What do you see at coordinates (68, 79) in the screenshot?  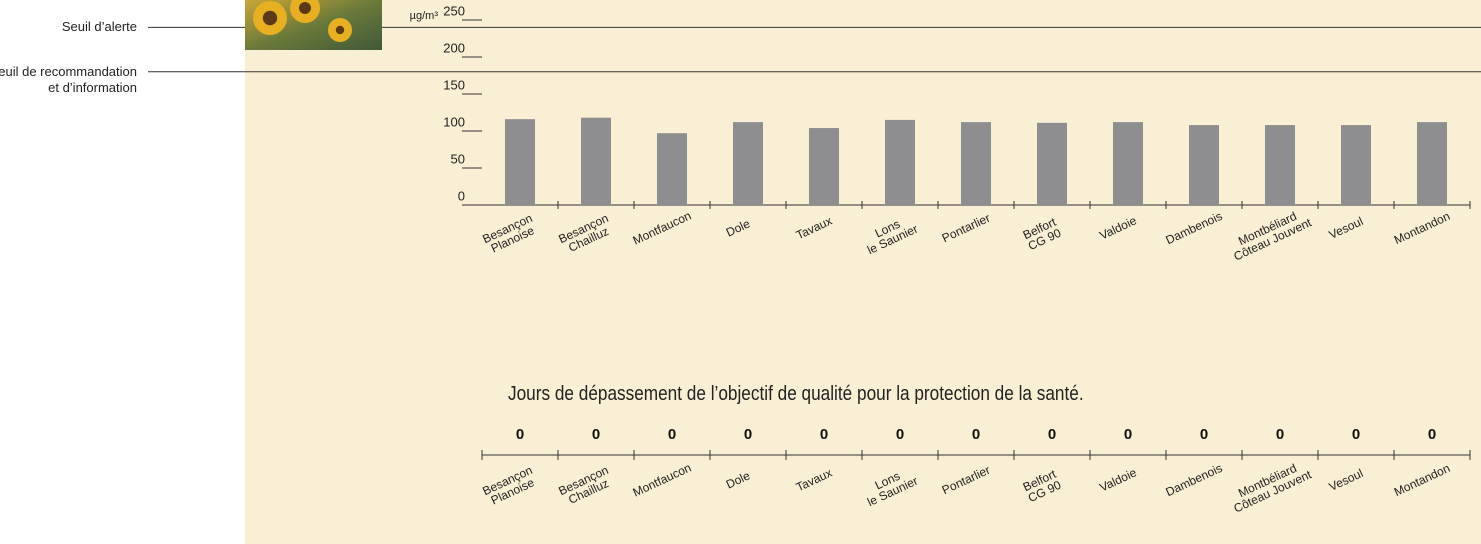 I see `threshold-label: Seuil de recommandation et d’information` at bounding box center [68, 79].